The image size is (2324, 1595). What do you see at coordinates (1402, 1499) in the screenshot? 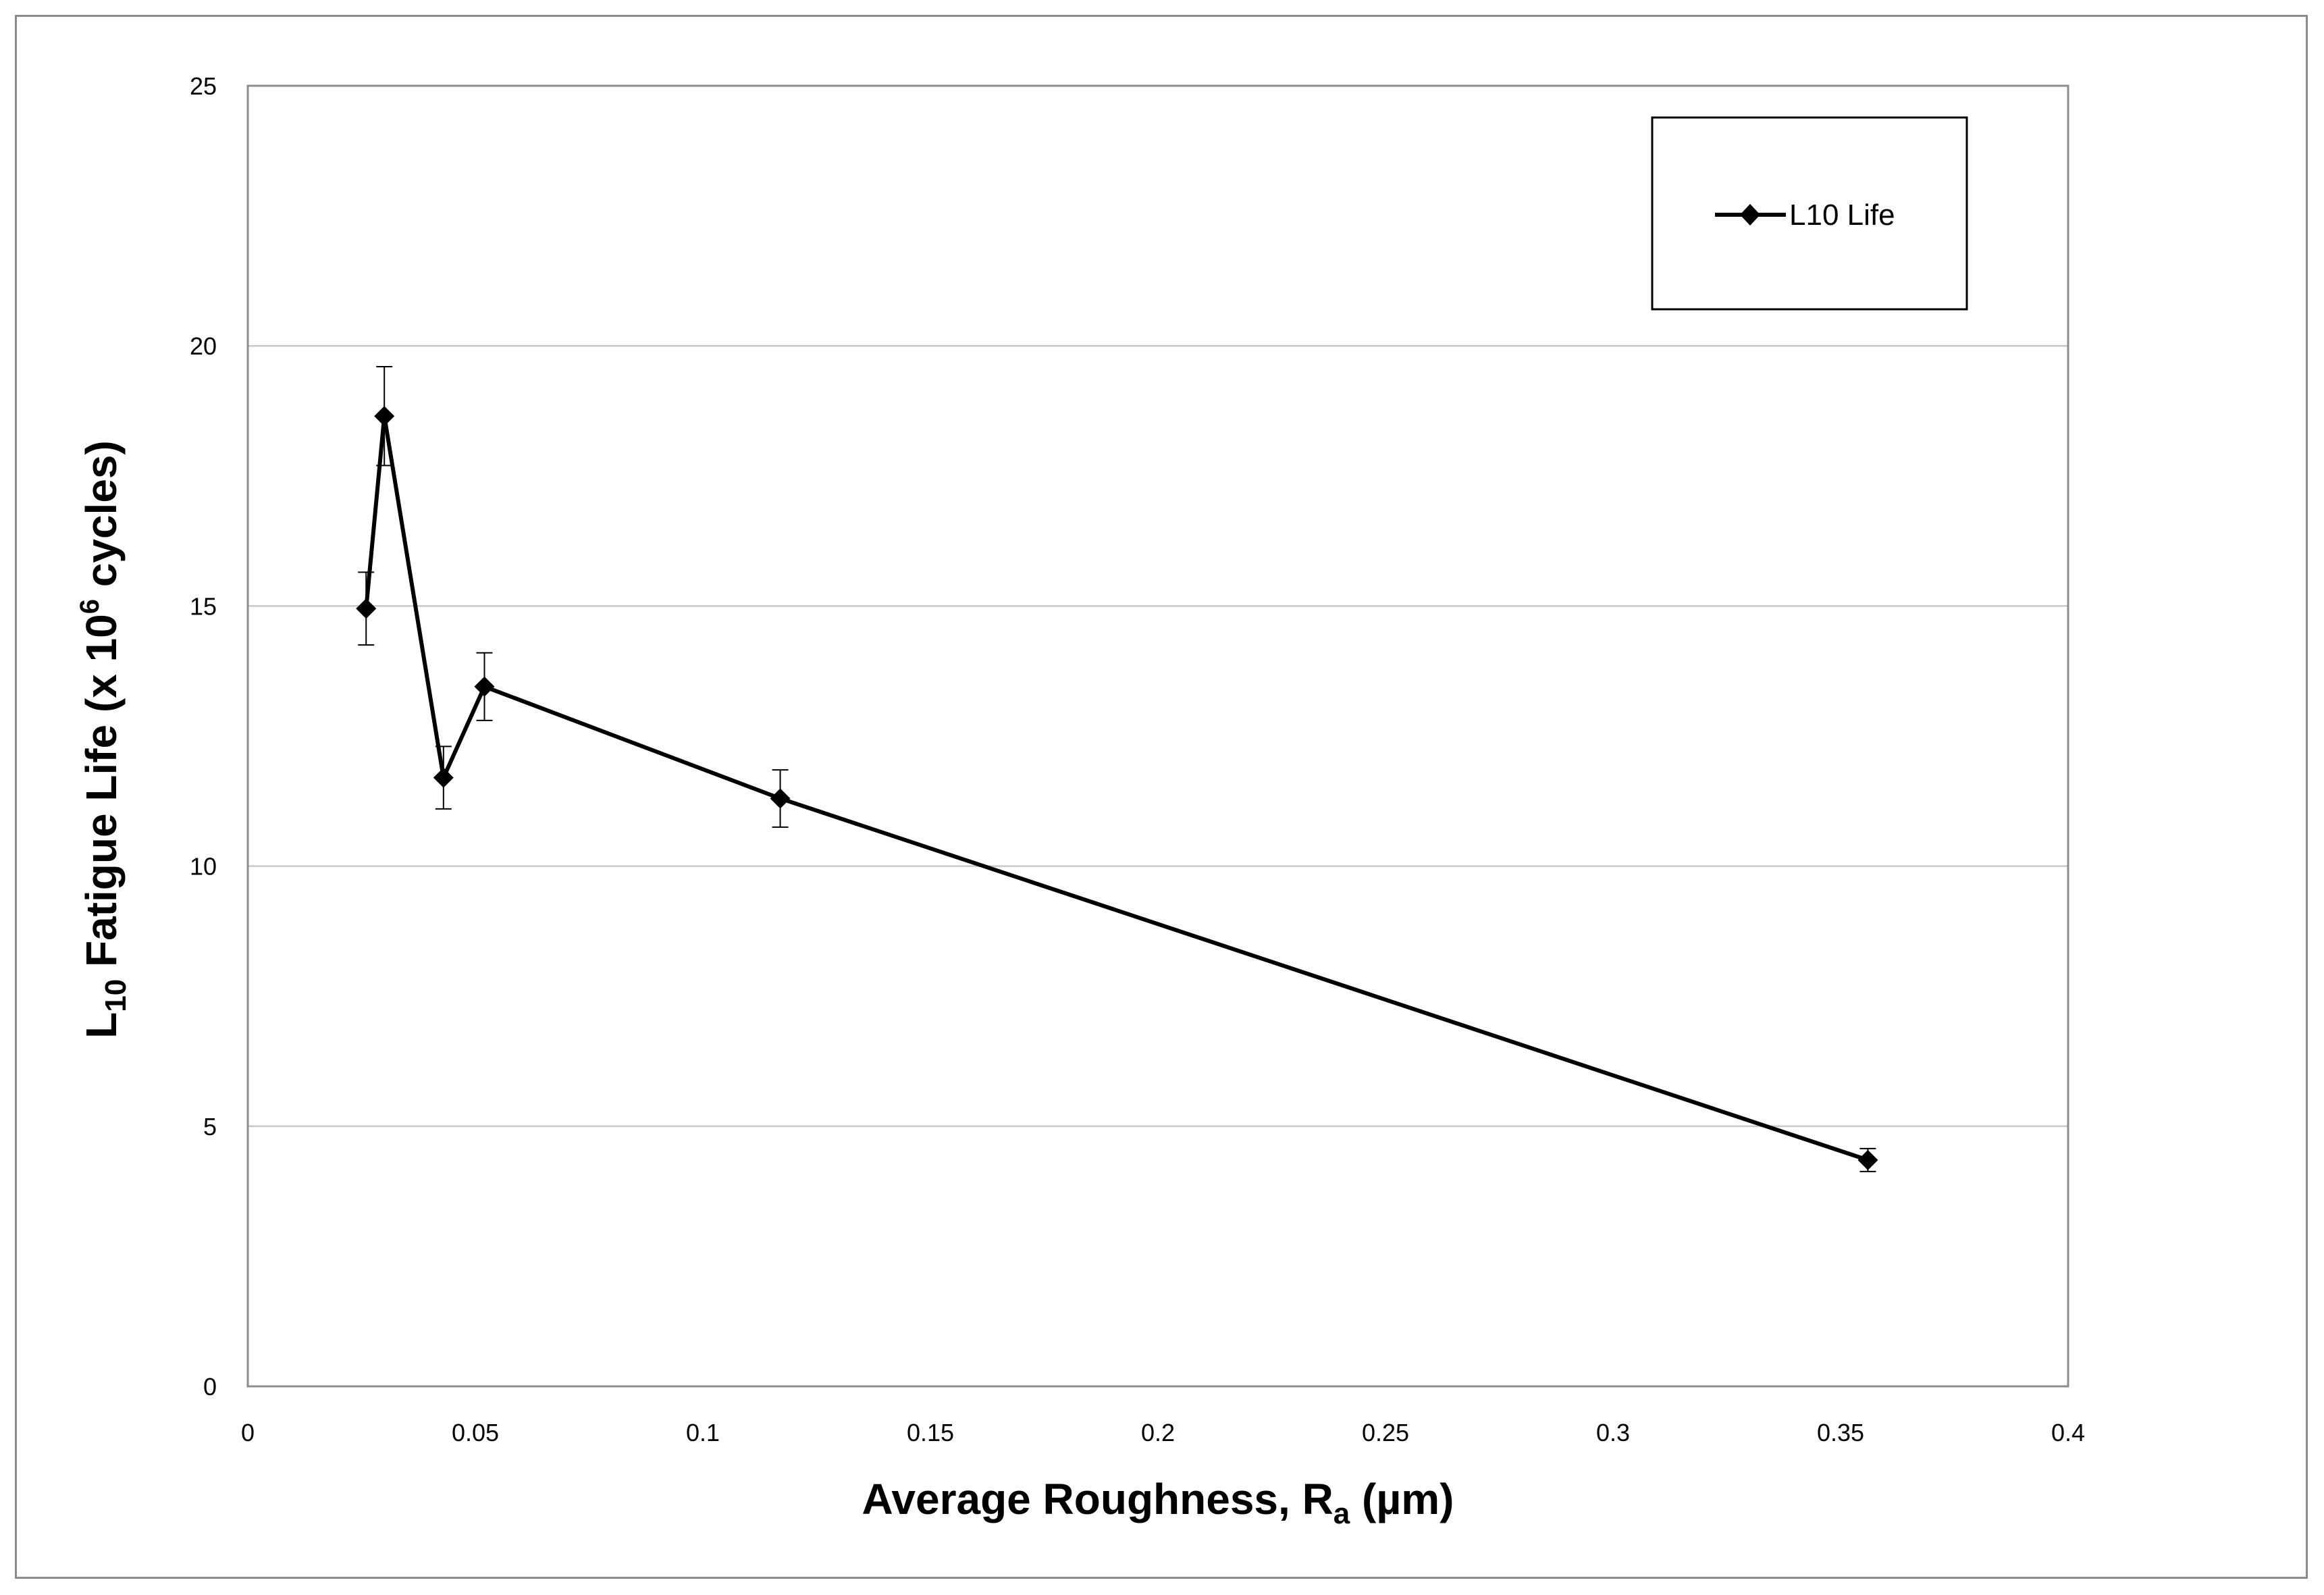
I see `x-axis-title-unit: (µm)` at bounding box center [1402, 1499].